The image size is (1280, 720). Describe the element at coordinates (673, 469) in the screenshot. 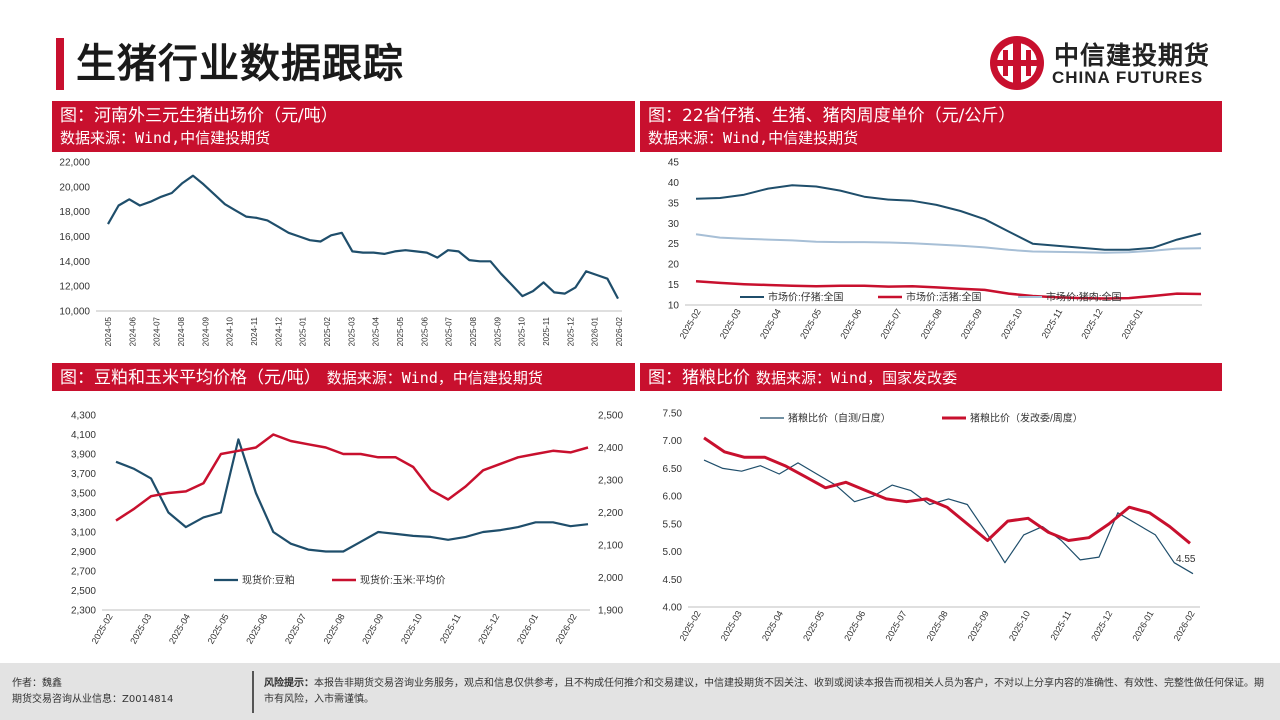

I see `y-tick-label: 6.50` at that location.